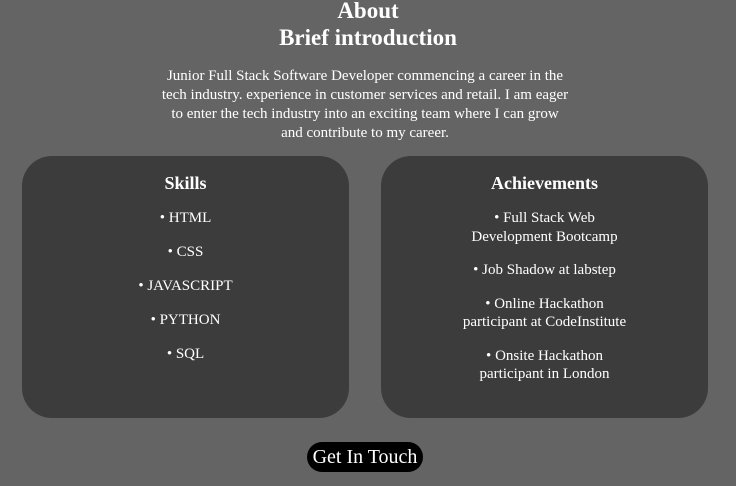 Image resolution: width=736 pixels, height=486 pixels. What do you see at coordinates (185, 320) in the screenshot?
I see `skill-item-python: PYTHON` at bounding box center [185, 320].